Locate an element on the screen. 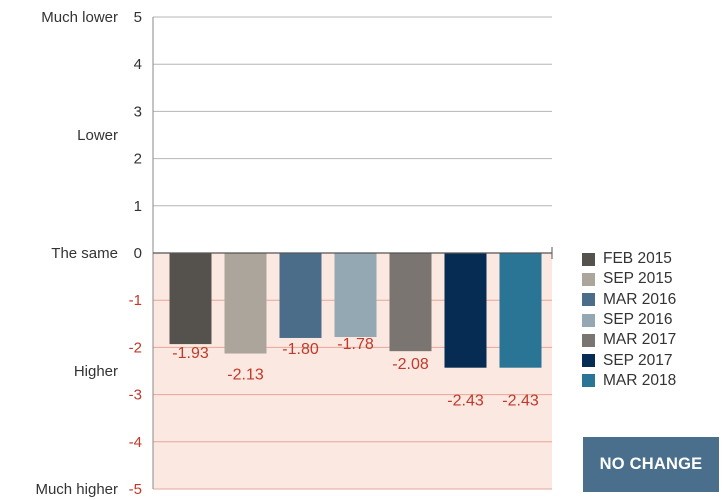 The image size is (725, 500). legend-label: MAR 2018 is located at coordinates (640, 380).